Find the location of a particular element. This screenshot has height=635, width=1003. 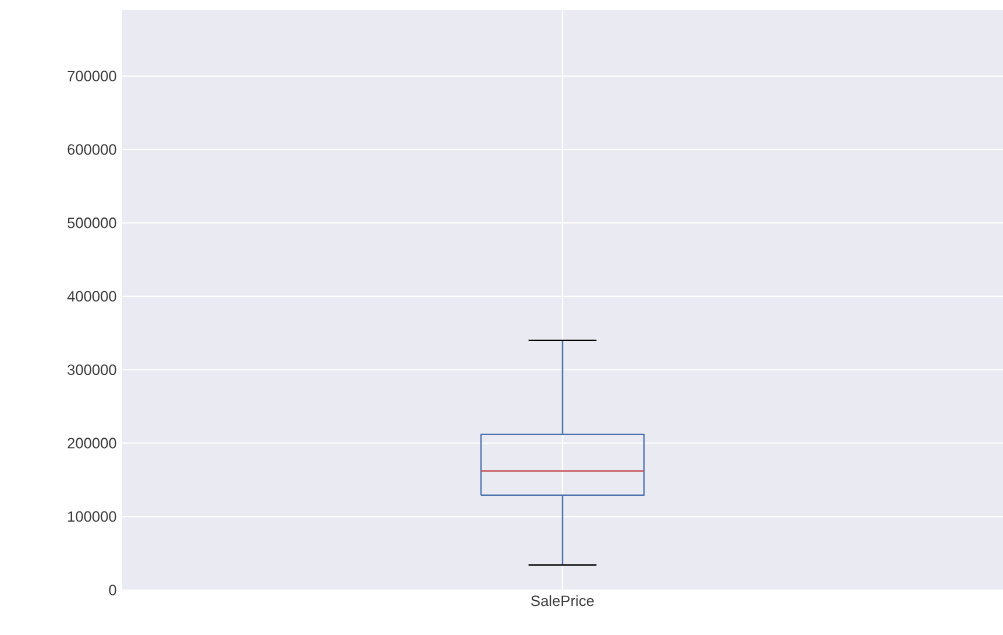

y-tick-label: 400000 is located at coordinates (92, 296).